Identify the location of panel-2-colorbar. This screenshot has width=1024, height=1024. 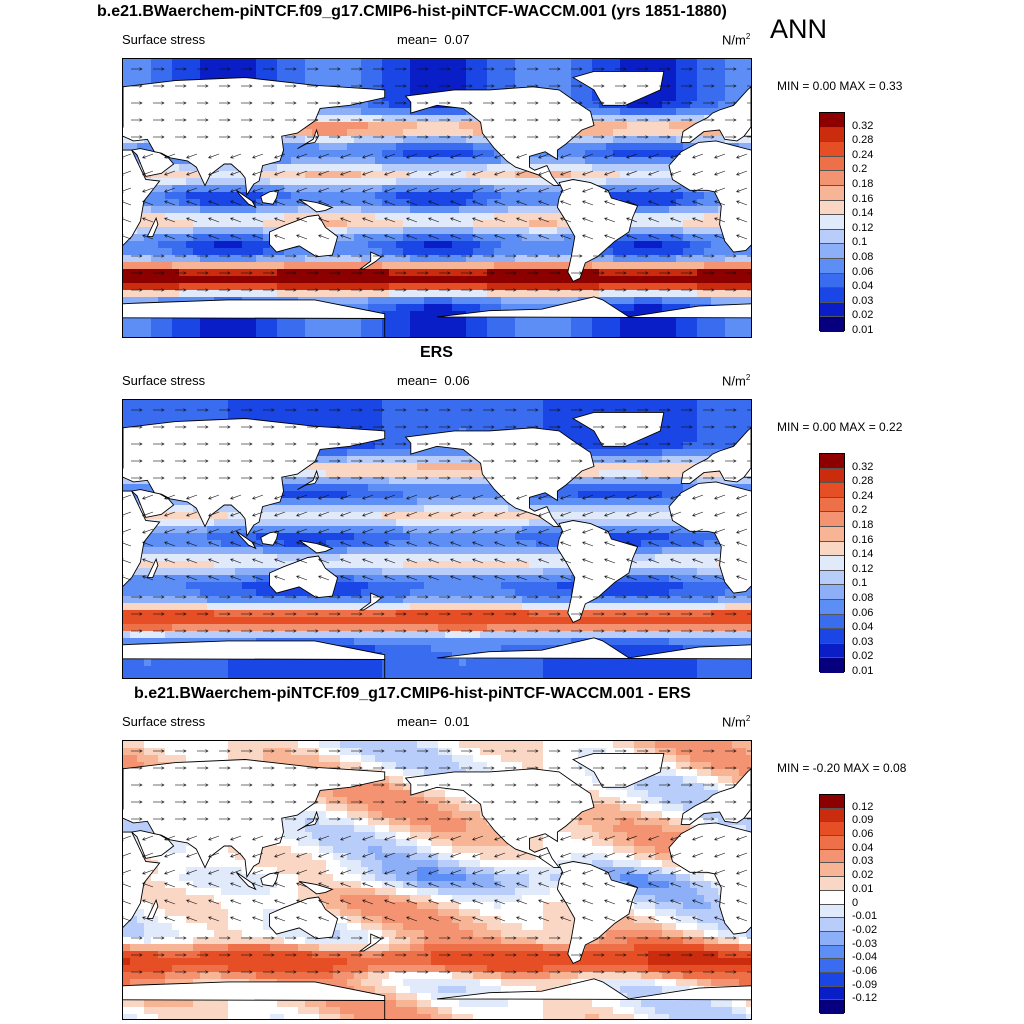
(832, 563).